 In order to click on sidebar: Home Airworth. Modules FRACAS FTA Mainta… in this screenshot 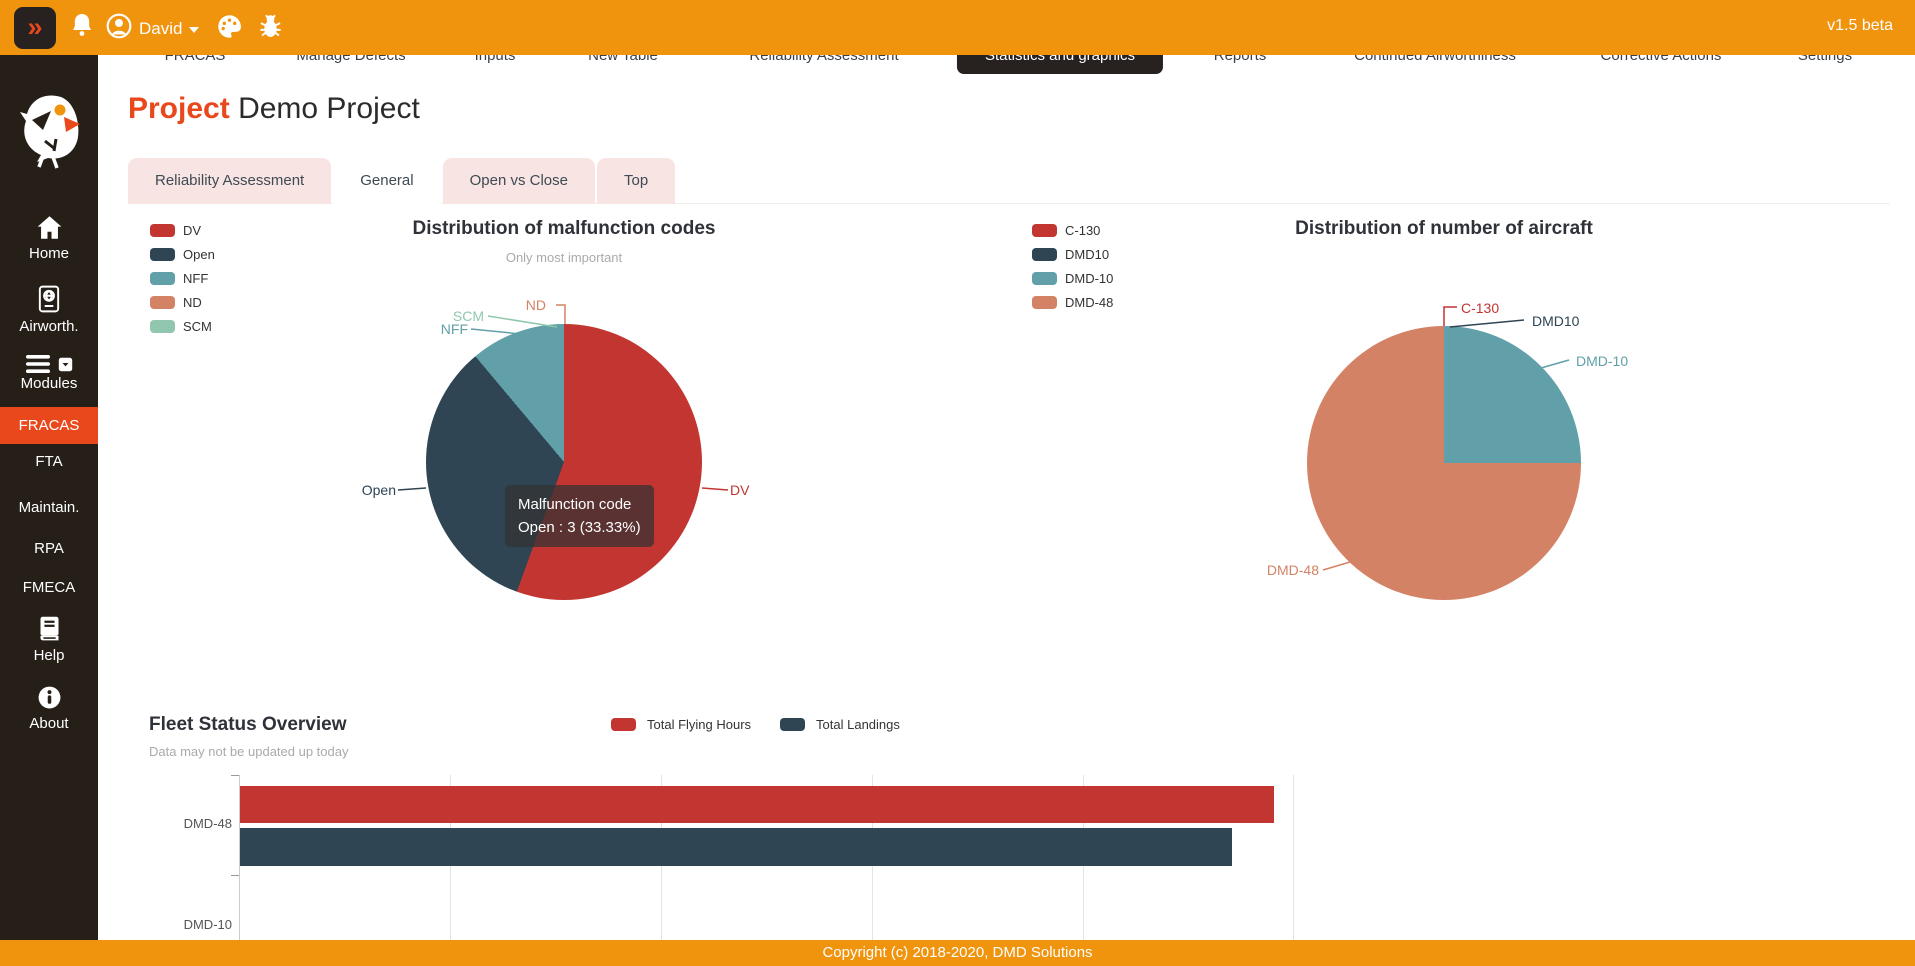, I will do `click(49, 497)`.